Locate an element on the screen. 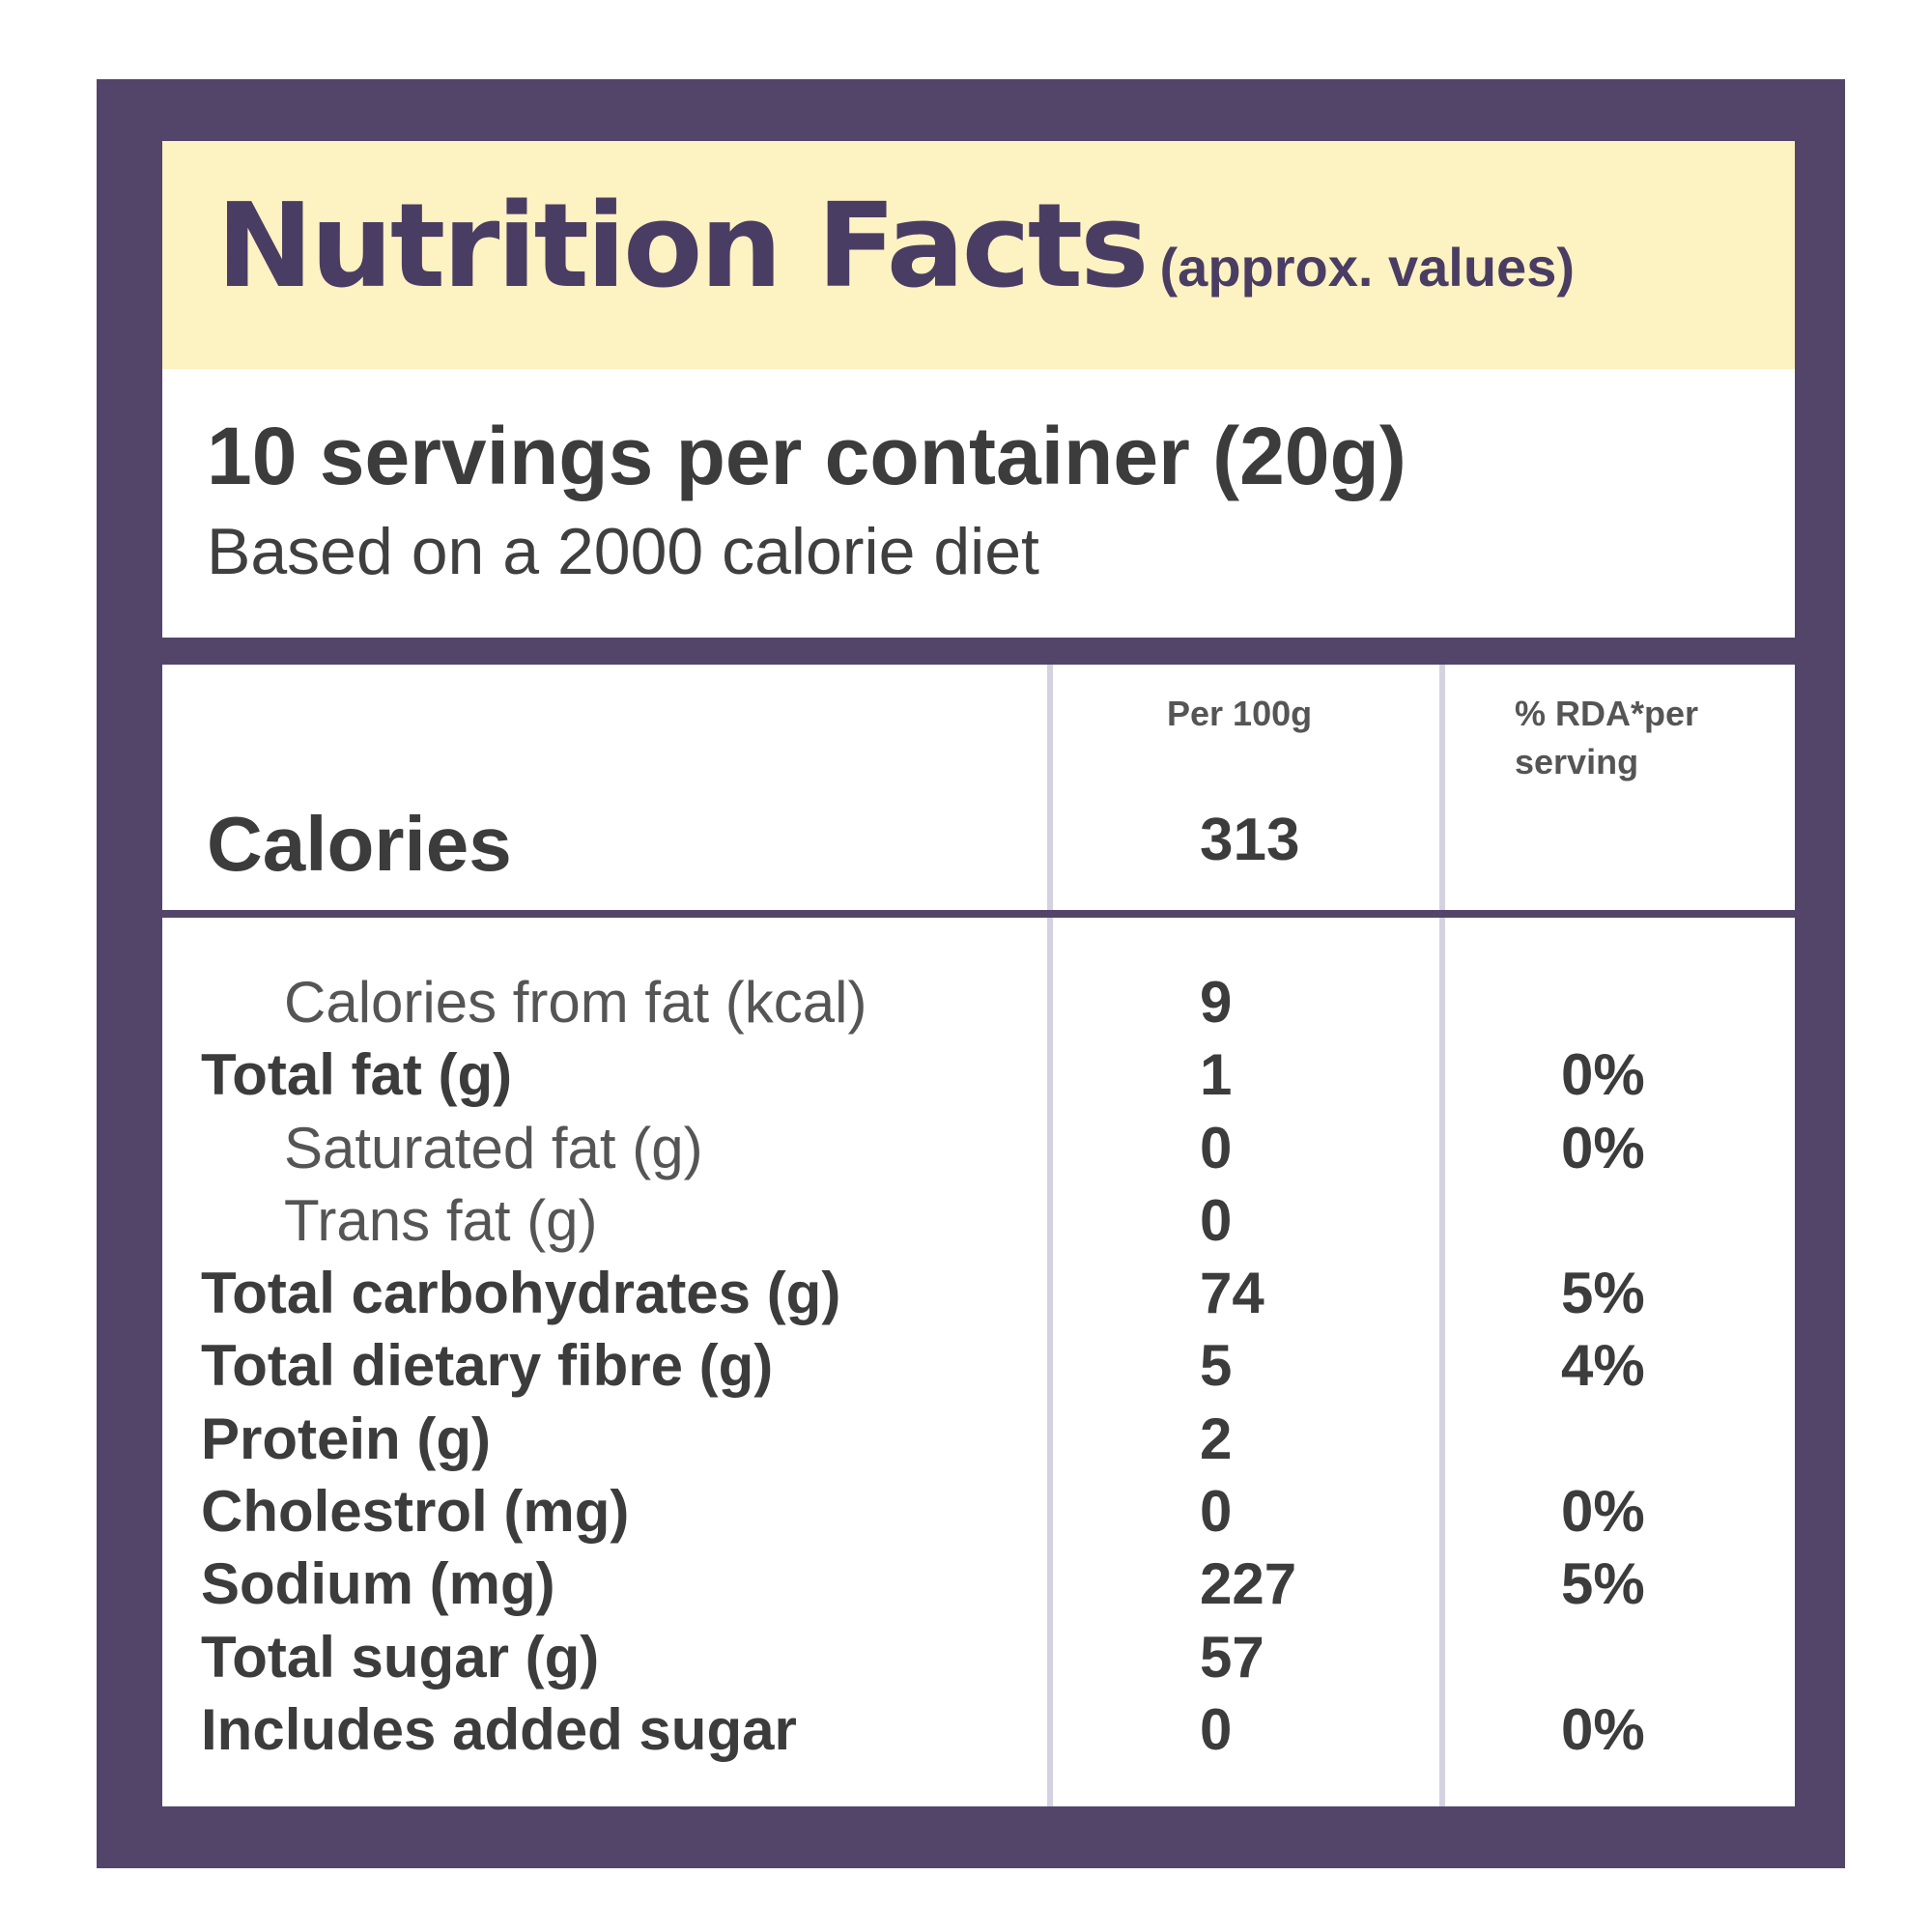 This screenshot has width=1932, height=1932. table-row: Calories from fat (kcal) 9 is located at coordinates (978, 1002).